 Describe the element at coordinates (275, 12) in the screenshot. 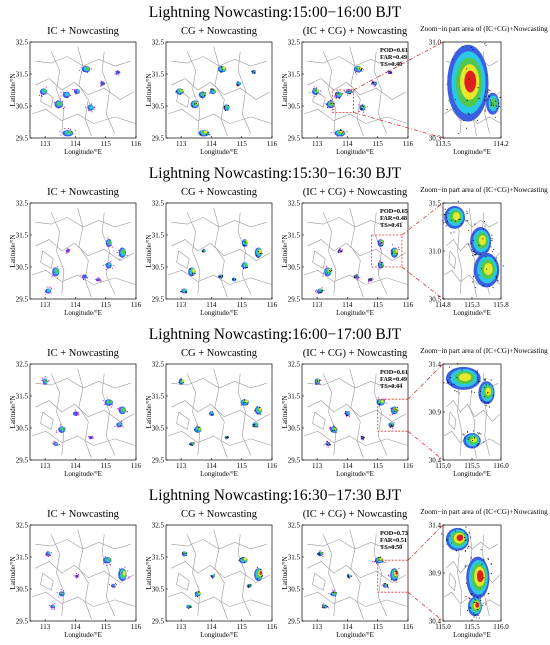

I see `row-title-1: Lightning Nowcasting:15:00−16:00 BJT` at that location.